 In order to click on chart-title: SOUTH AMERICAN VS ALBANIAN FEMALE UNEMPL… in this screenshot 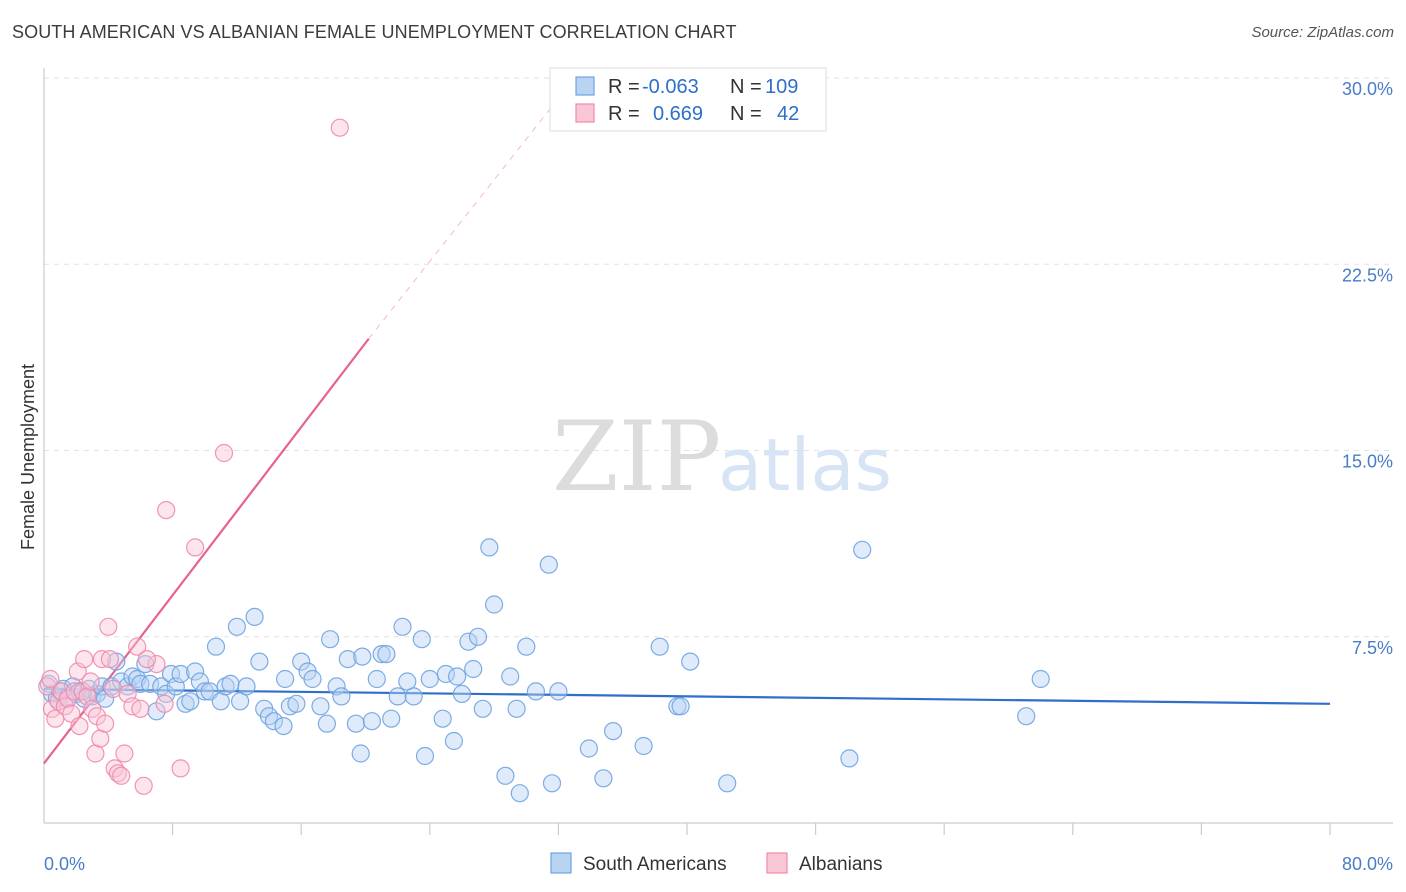, I will do `click(374, 32)`.